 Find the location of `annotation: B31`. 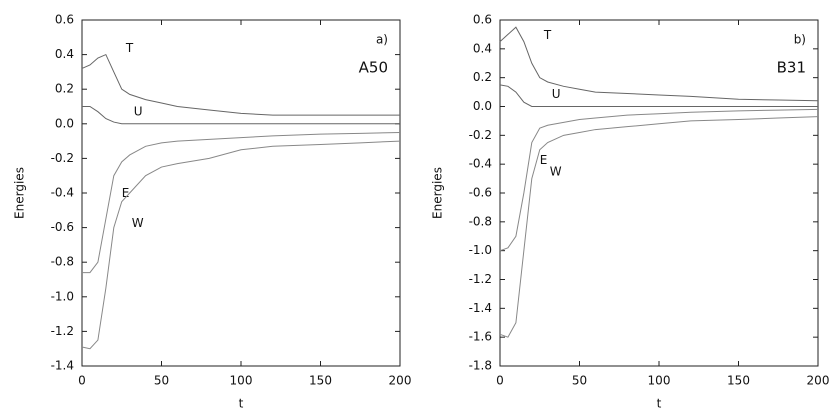

annotation: B31 is located at coordinates (791, 68).